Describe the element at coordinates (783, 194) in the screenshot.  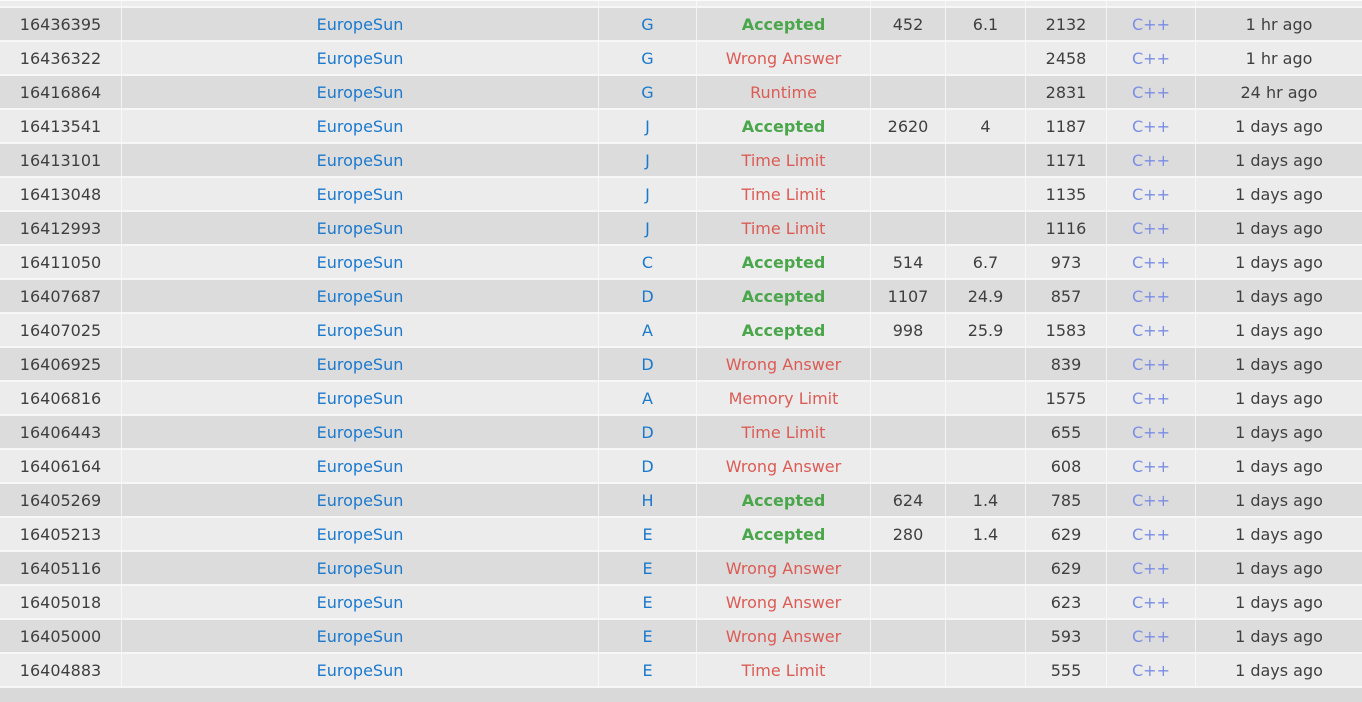
I see `cell-verdict: Time Limit` at that location.